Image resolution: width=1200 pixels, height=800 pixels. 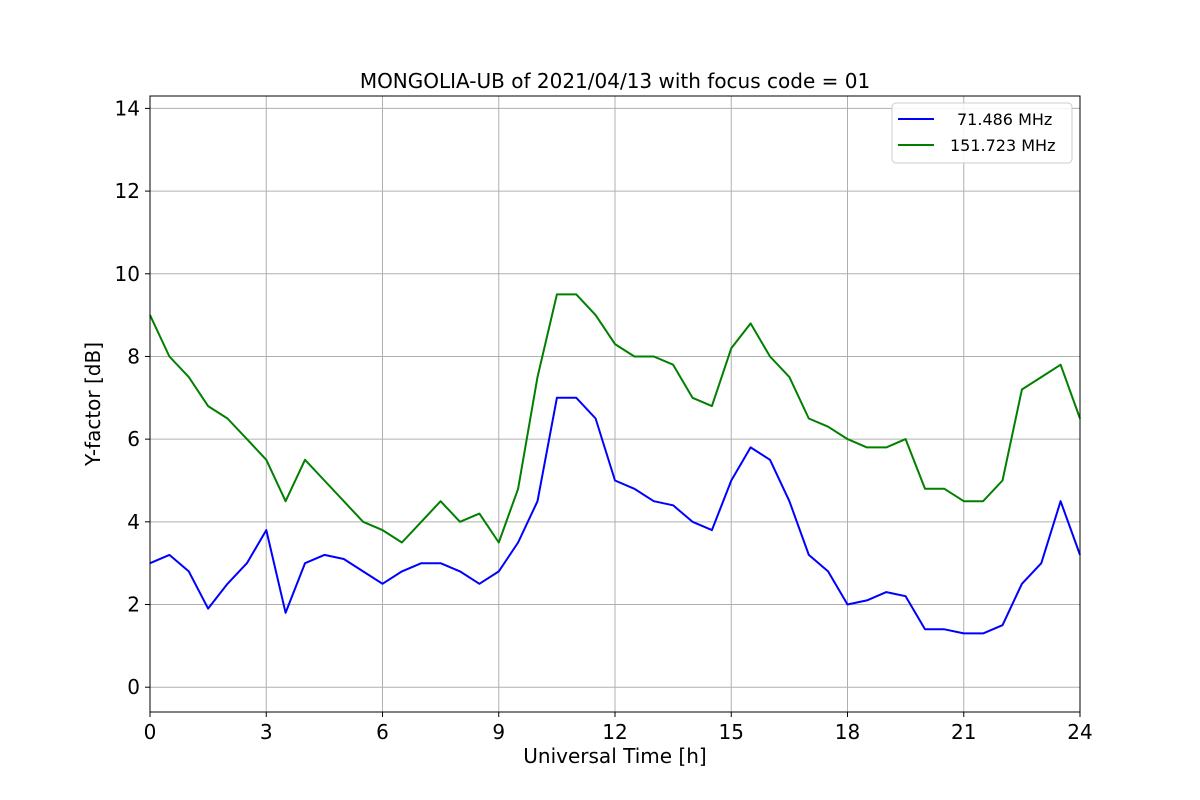 I want to click on y-tick-label: 2, so click(x=133, y=605).